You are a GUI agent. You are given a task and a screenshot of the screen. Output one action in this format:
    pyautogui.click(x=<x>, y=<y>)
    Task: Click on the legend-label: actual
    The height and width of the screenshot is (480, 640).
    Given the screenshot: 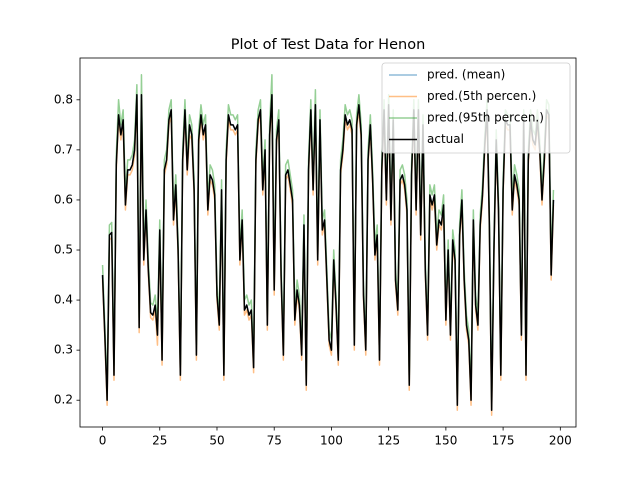 What is the action you would take?
    pyautogui.click(x=445, y=139)
    